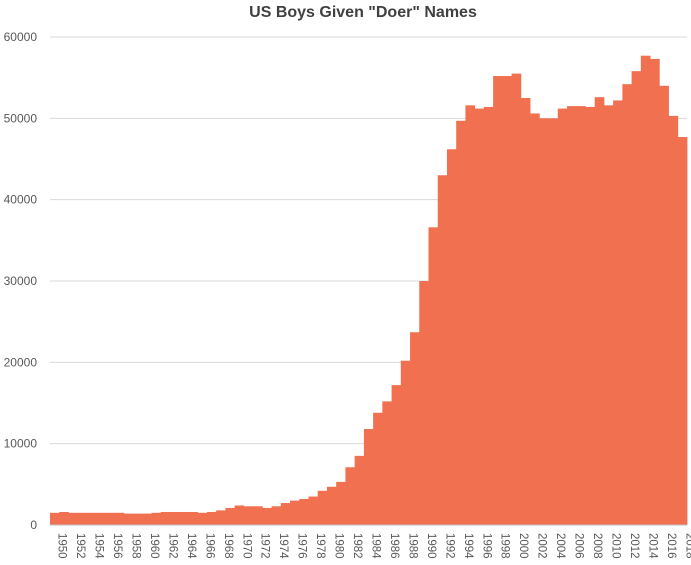 This screenshot has height=565, width=691. Describe the element at coordinates (396, 455) in the screenshot. I see `bar-1987` at that location.